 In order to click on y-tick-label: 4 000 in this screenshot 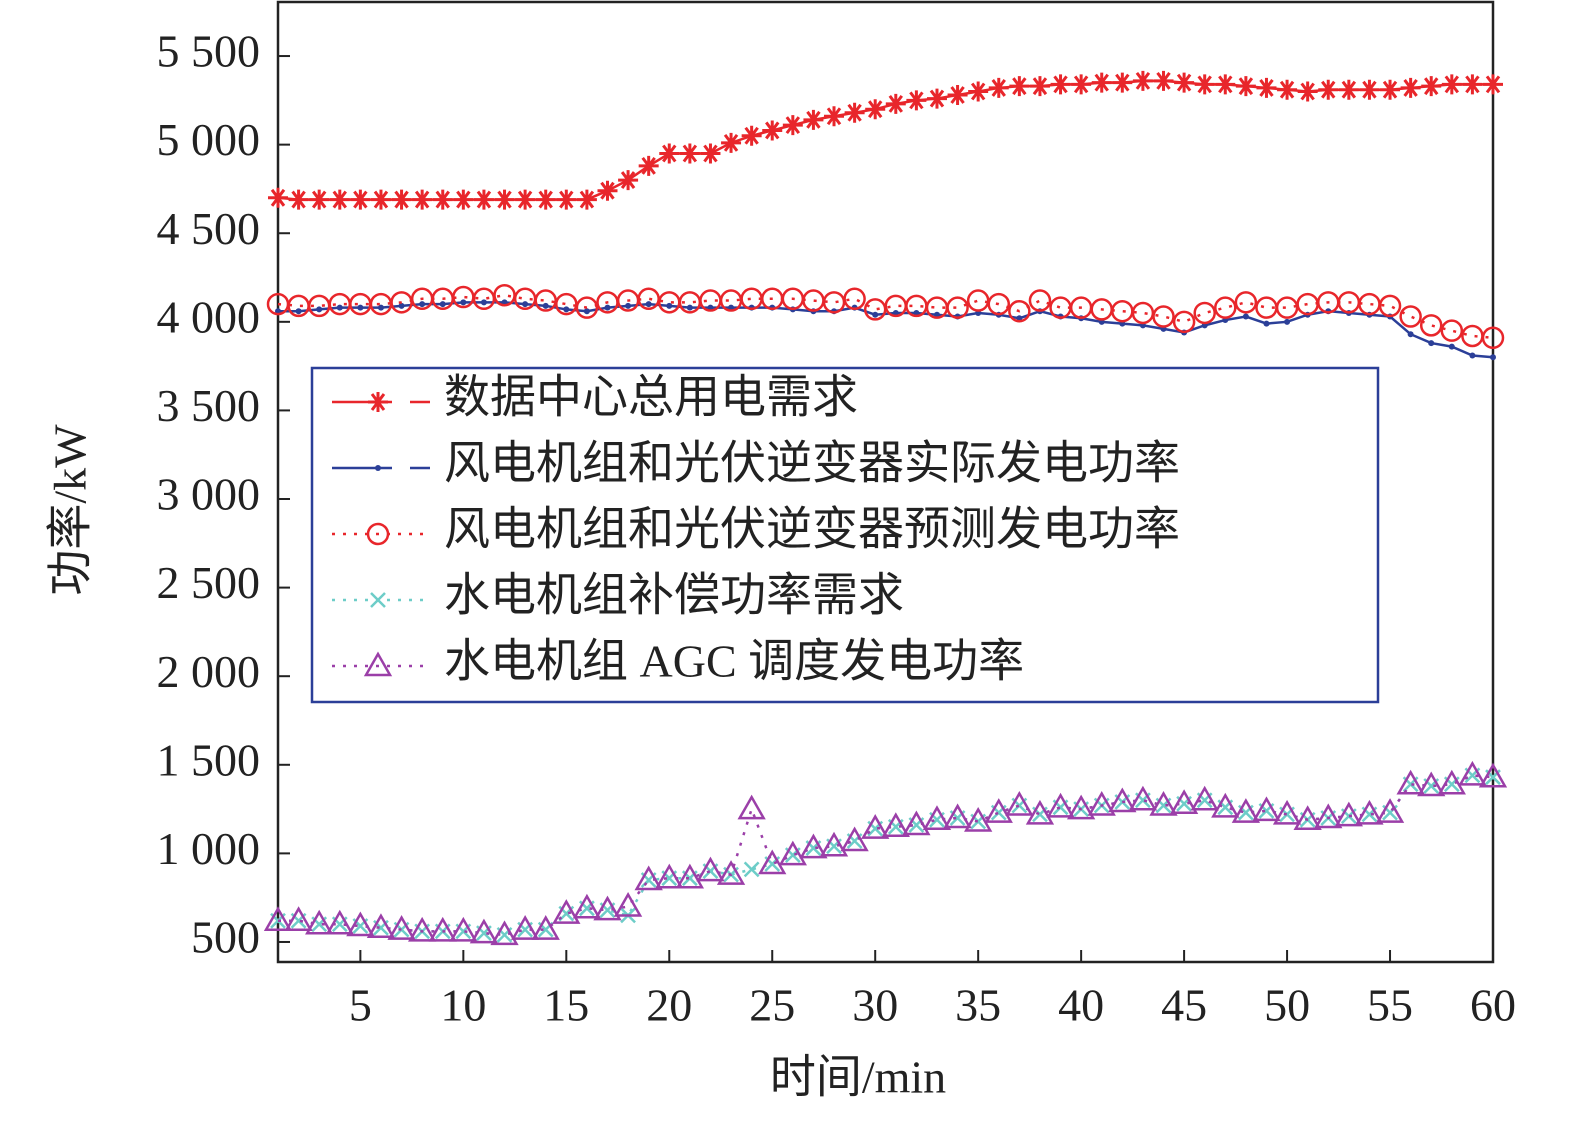, I will do `click(209, 316)`.